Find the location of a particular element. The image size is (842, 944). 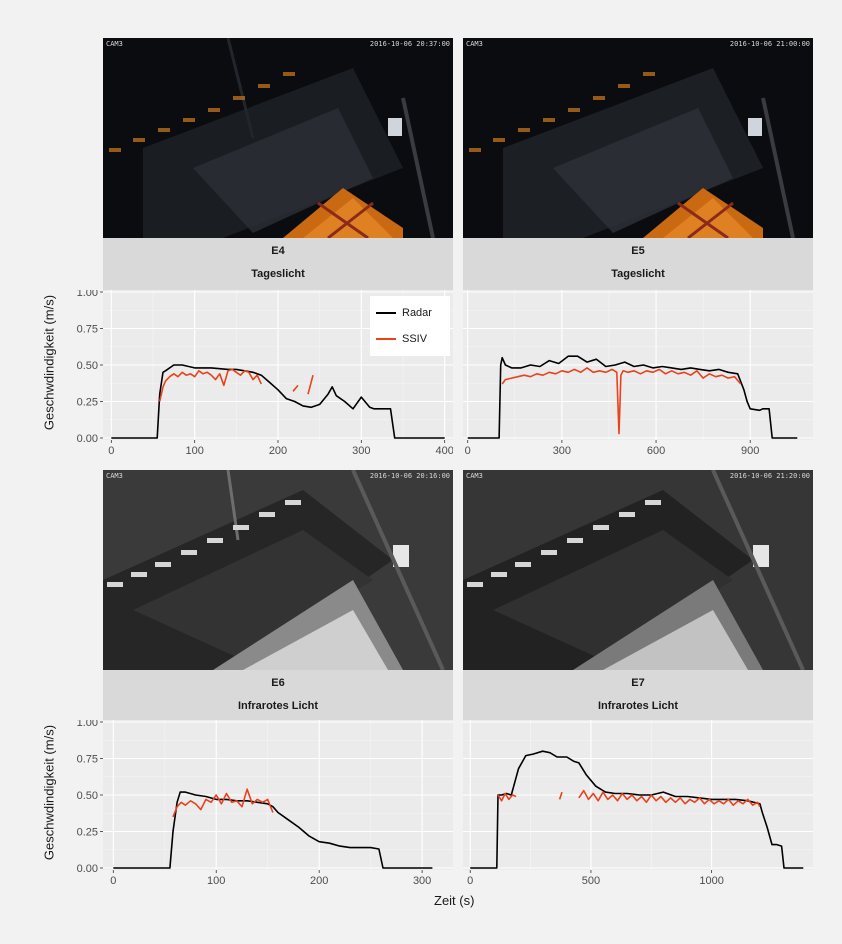

chart-svg: 0 500 1000 is located at coordinates (638, 803).